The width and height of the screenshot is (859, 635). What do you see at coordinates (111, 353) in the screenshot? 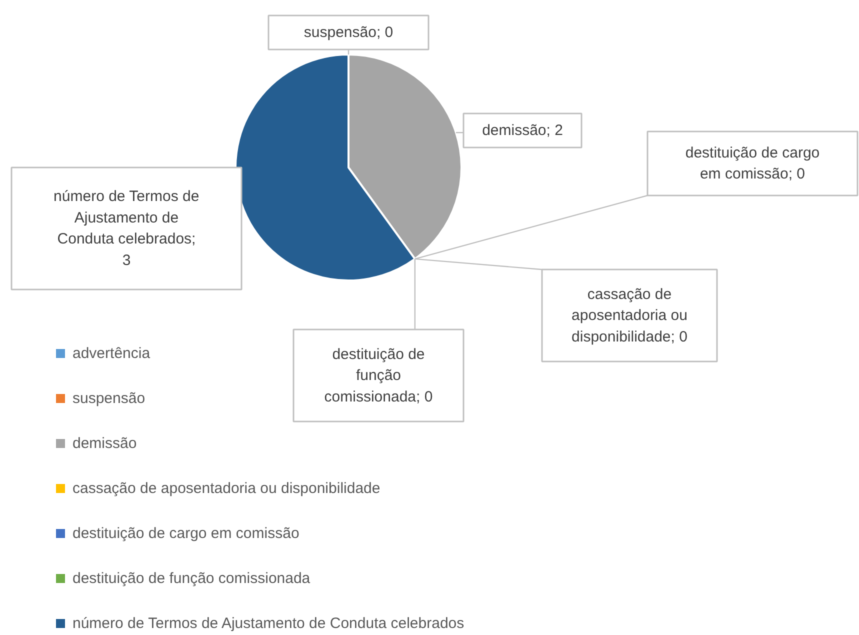
I see `legend-label: advertência` at bounding box center [111, 353].